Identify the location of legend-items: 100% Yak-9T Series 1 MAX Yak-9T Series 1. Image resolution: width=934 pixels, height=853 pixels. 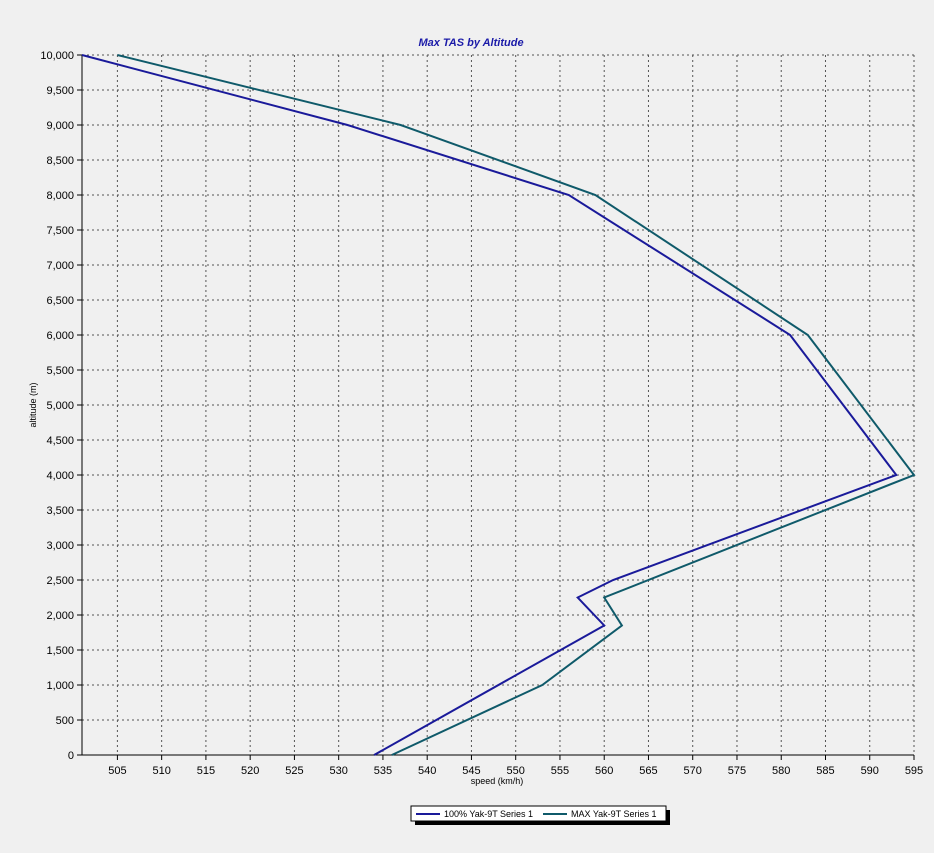
(536, 814).